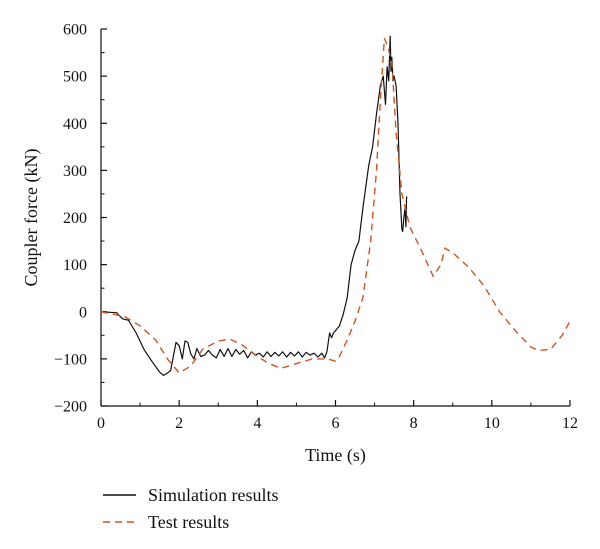 This screenshot has width=600, height=549. I want to click on x-tick-label: 4, so click(257, 423).